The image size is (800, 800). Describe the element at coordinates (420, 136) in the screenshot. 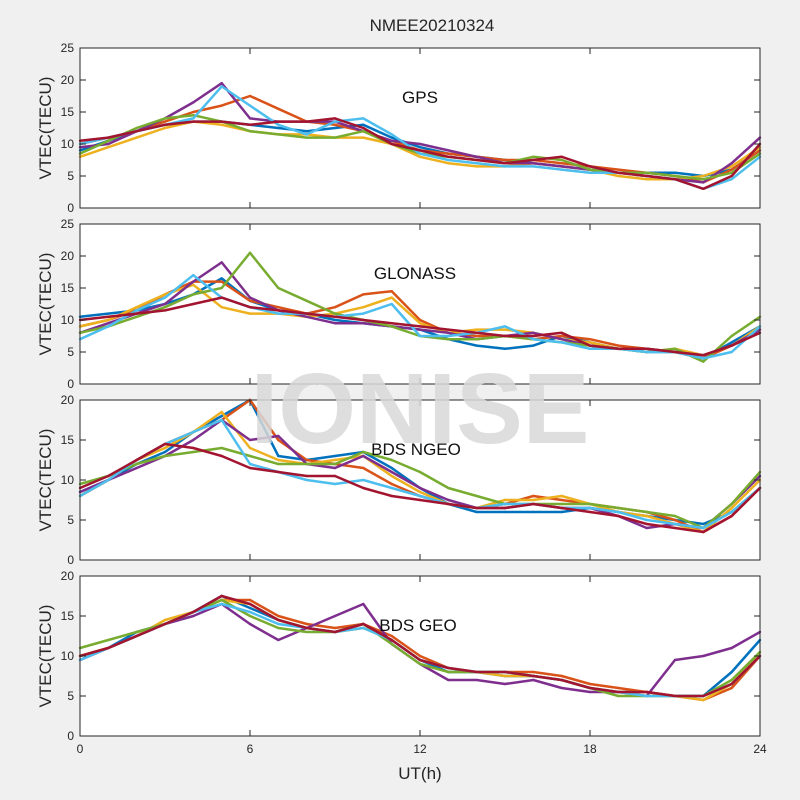

I see `gps-series-group` at that location.